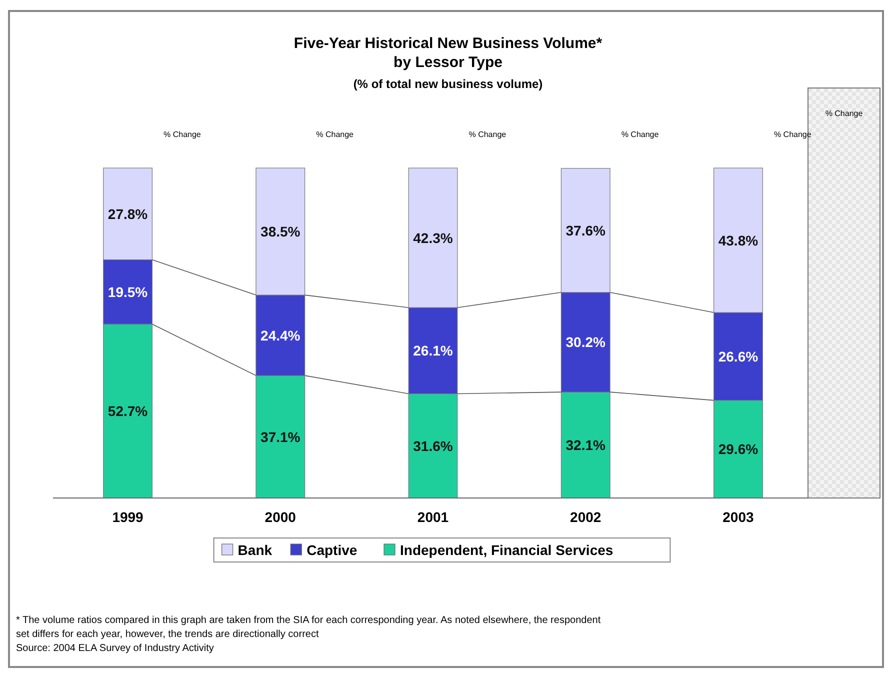 The image size is (892, 677). I want to click on data-label: 24.4%, so click(280, 335).